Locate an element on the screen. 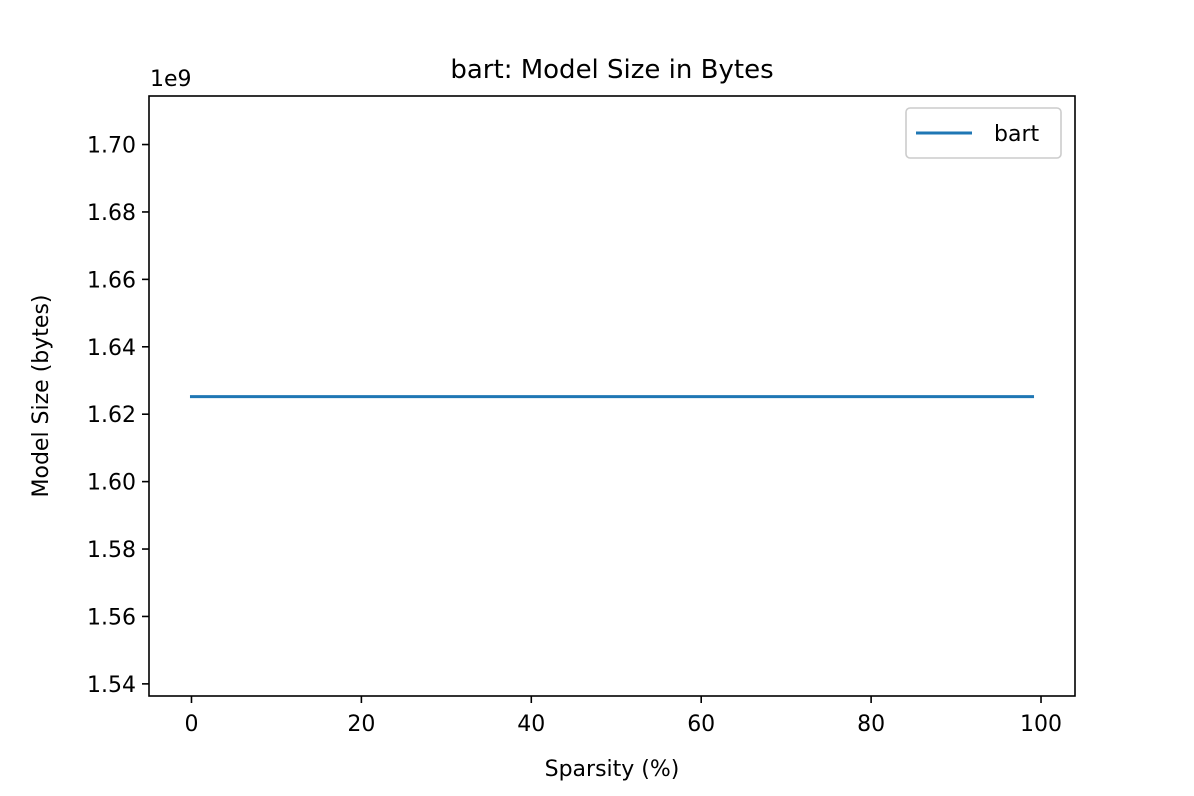  y-axis: 1.54 1.56 1.58 1.60 1.62 1.64 1.66 1.68 1.70 is located at coordinates (118, 416).